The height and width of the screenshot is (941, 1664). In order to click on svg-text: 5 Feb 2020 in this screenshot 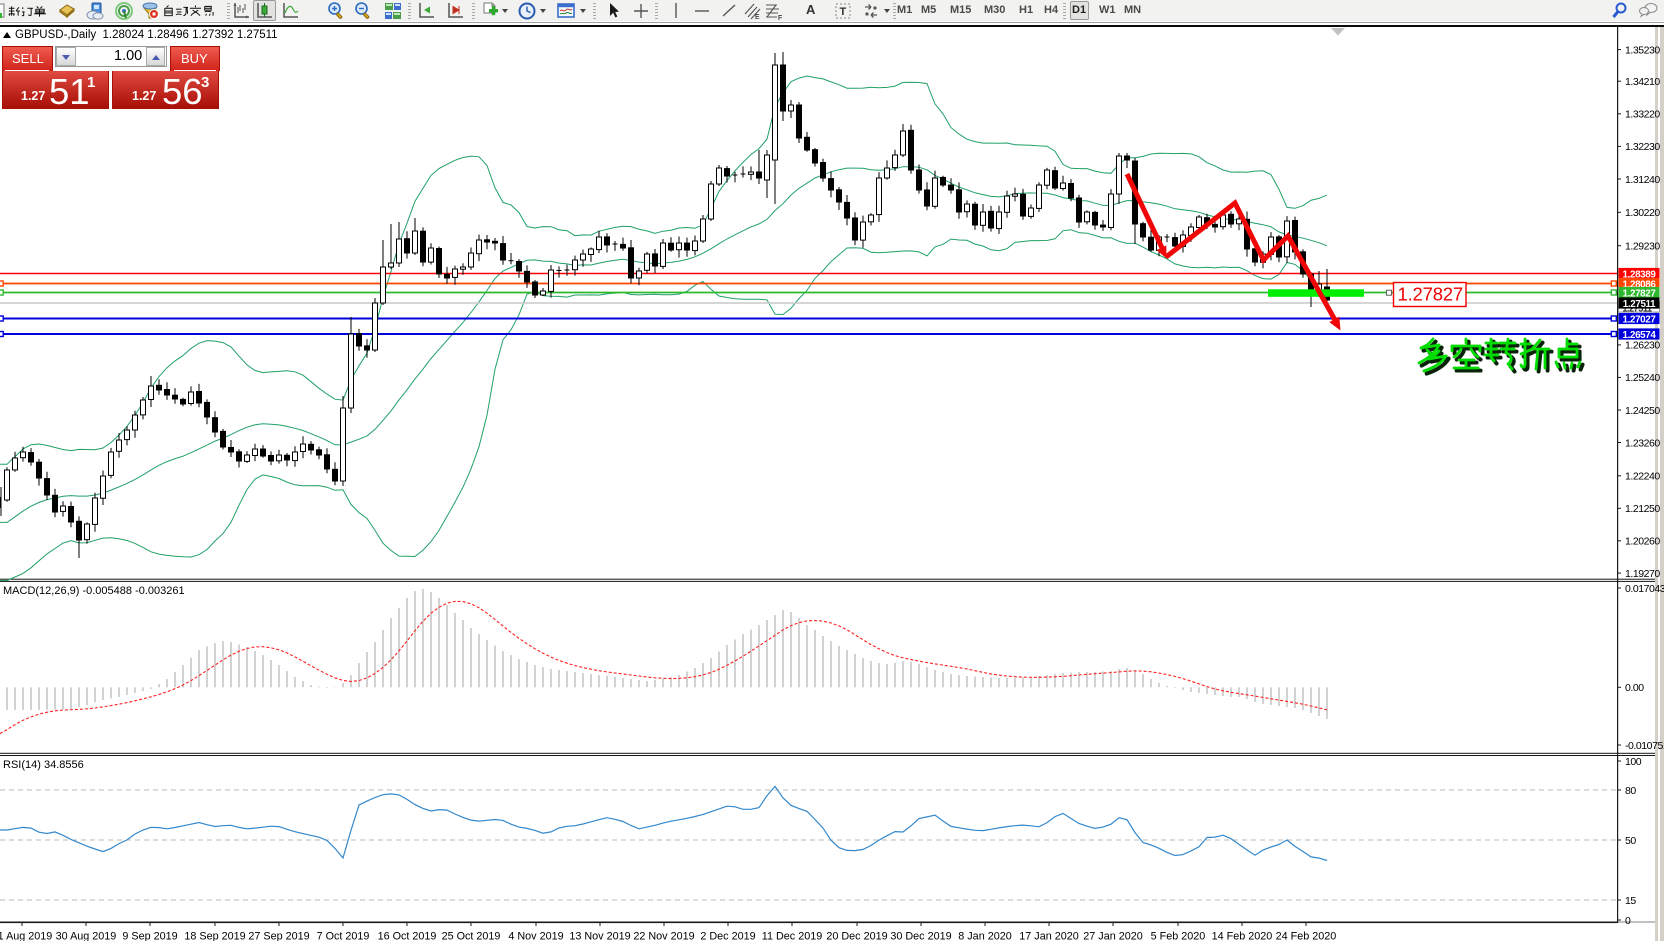, I will do `click(1178, 936)`.